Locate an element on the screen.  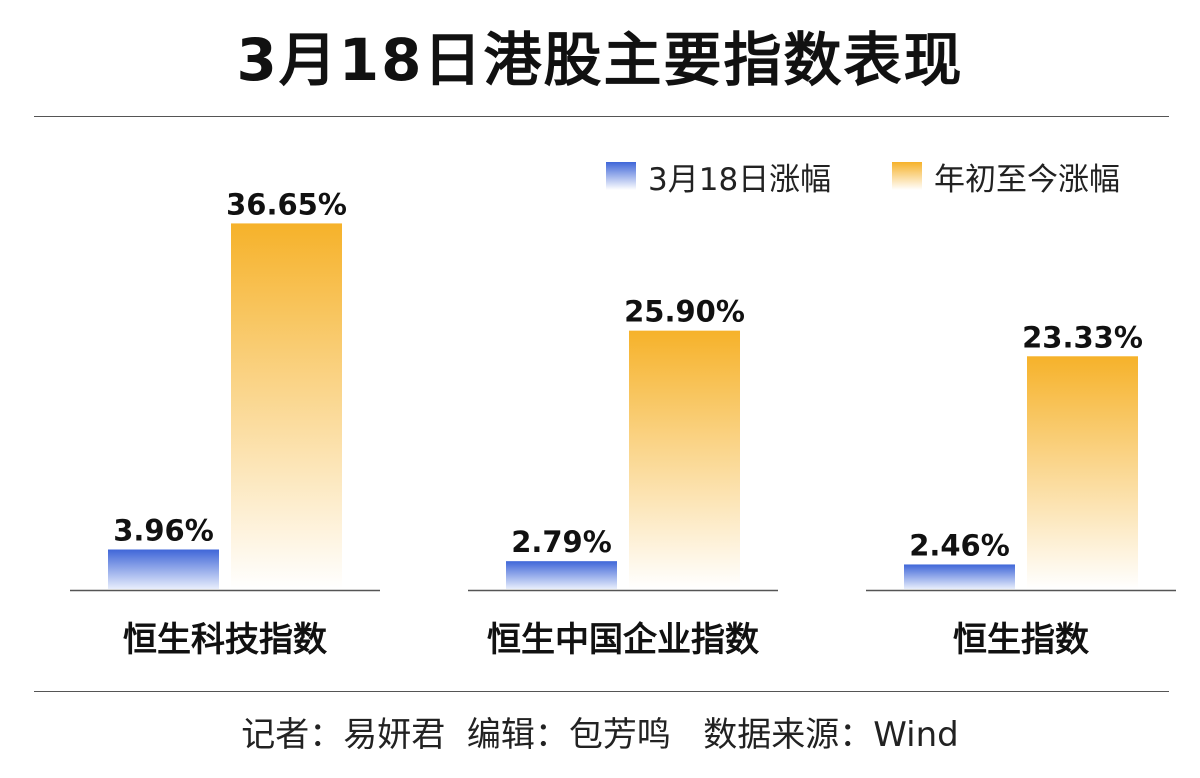
data-label-daily: 3.96% is located at coordinates (163, 530).